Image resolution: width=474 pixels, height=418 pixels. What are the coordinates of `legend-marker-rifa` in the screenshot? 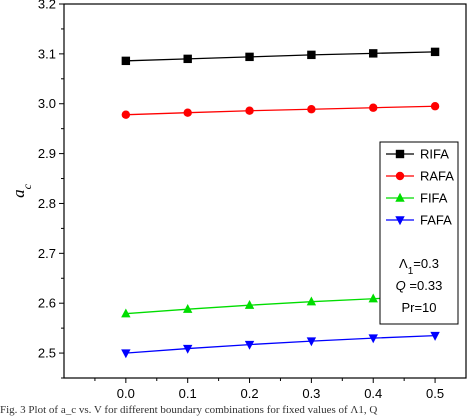 It's located at (400, 154).